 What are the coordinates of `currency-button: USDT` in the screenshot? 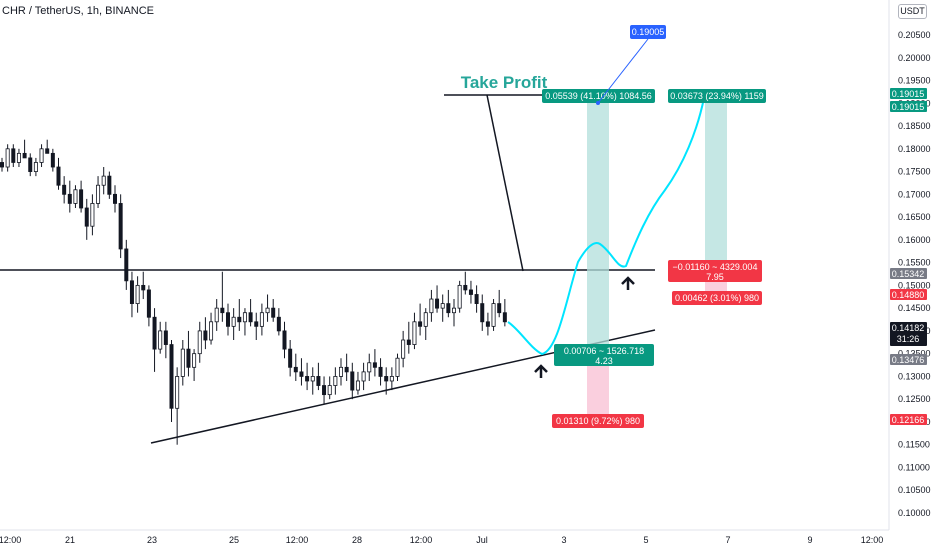 It's located at (912, 11).